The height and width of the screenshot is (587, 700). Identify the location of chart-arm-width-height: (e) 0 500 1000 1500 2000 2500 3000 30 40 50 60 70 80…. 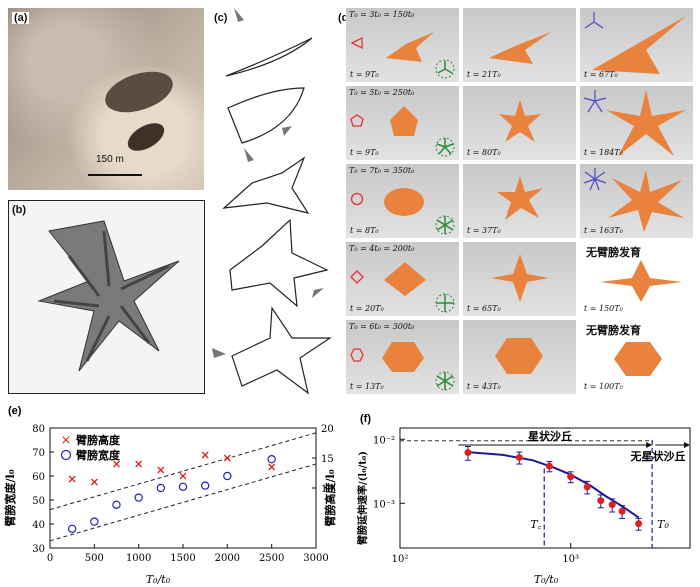
(170, 495).